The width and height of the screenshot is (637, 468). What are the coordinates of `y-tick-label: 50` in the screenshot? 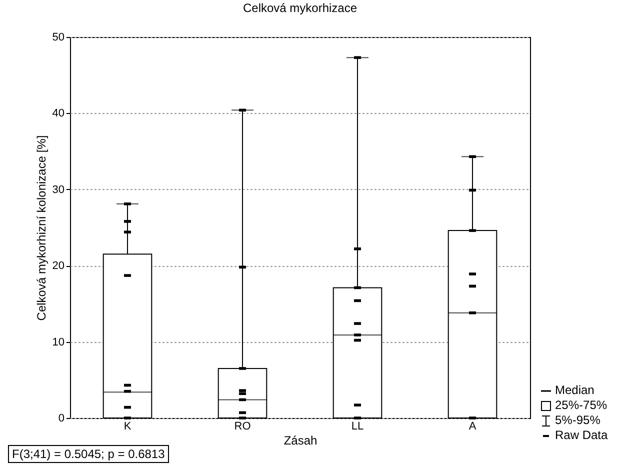 It's located at (58, 38).